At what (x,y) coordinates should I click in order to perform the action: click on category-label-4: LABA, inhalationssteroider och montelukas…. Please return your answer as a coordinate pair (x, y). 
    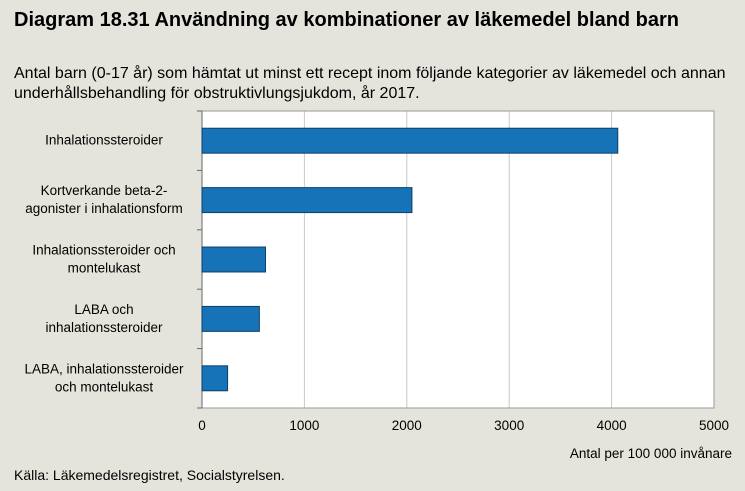
    Looking at the image, I should click on (104, 377).